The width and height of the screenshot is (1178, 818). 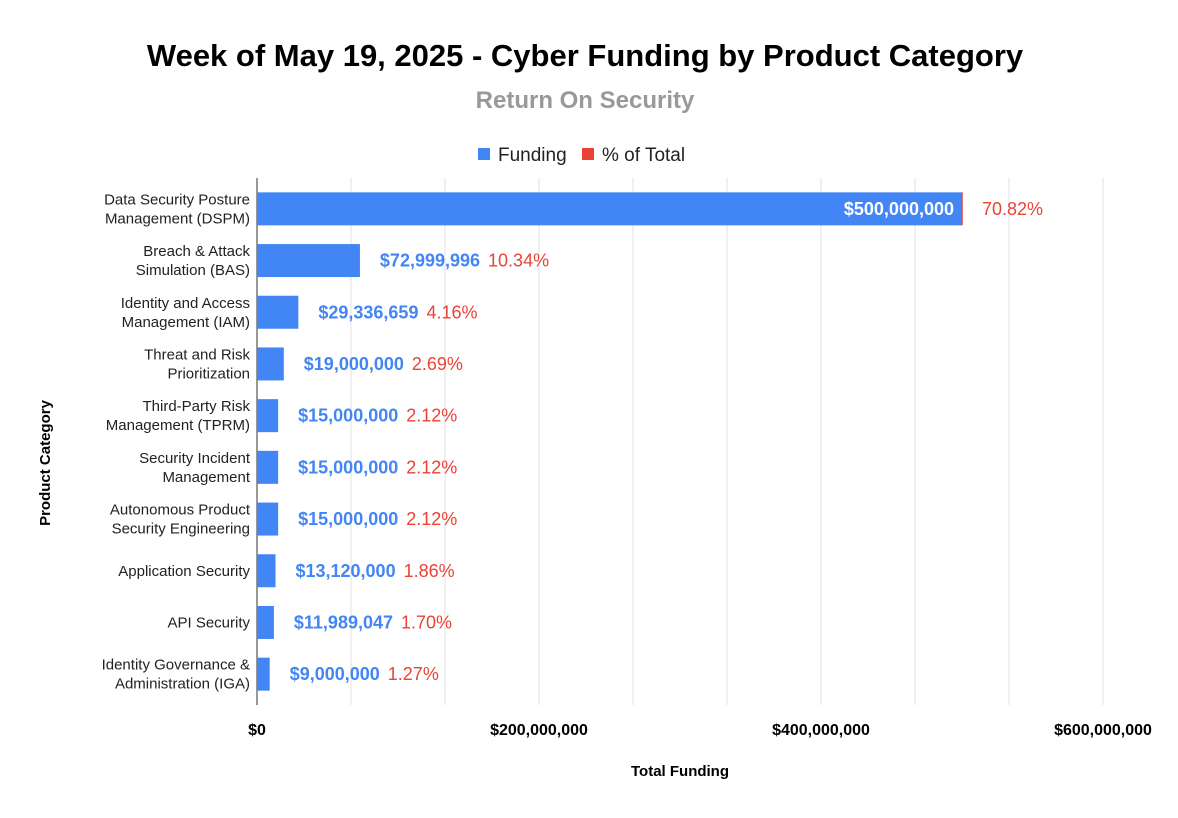 What do you see at coordinates (426, 622) in the screenshot?
I see `percent-data-label: 1.70%` at bounding box center [426, 622].